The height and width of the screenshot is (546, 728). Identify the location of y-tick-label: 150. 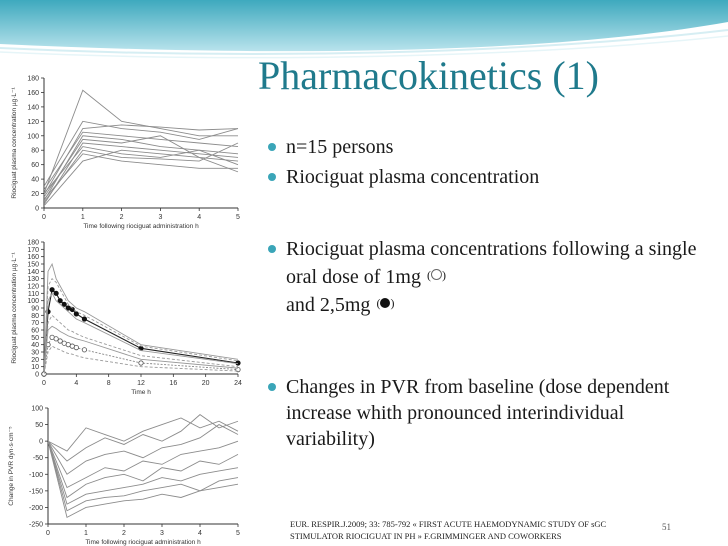
(33, 265).